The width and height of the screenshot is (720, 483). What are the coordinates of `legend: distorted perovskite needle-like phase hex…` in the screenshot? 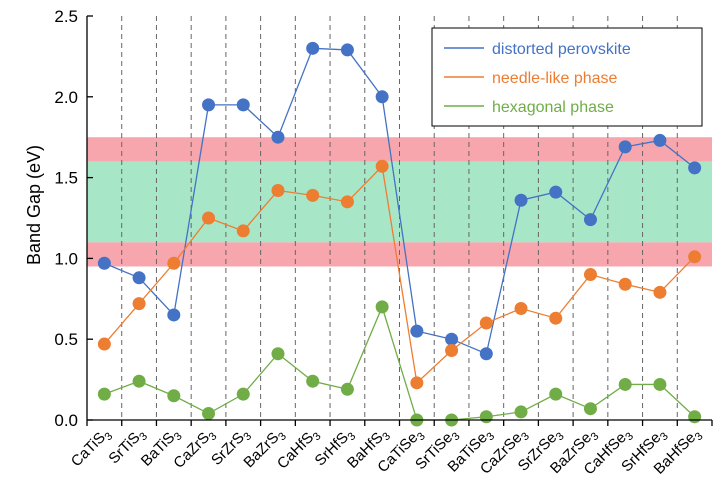 It's located at (567, 77).